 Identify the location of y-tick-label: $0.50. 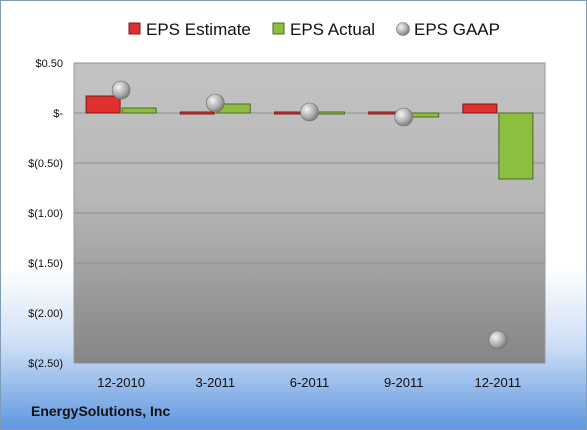
(49, 64).